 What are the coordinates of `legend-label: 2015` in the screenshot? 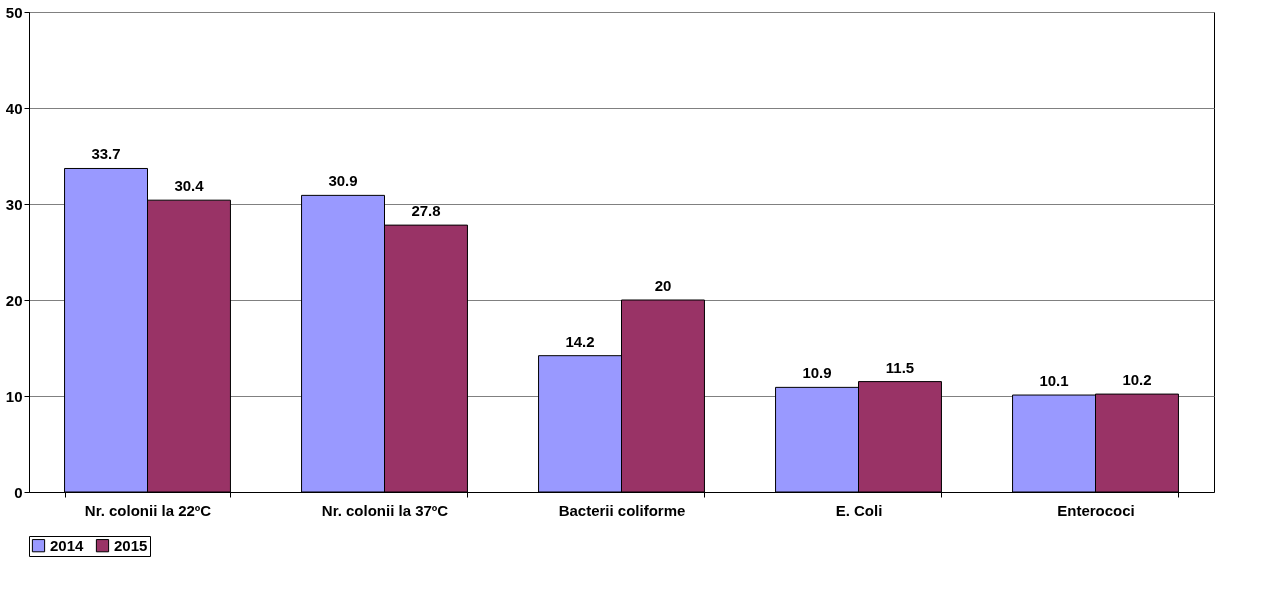 It's located at (131, 545).